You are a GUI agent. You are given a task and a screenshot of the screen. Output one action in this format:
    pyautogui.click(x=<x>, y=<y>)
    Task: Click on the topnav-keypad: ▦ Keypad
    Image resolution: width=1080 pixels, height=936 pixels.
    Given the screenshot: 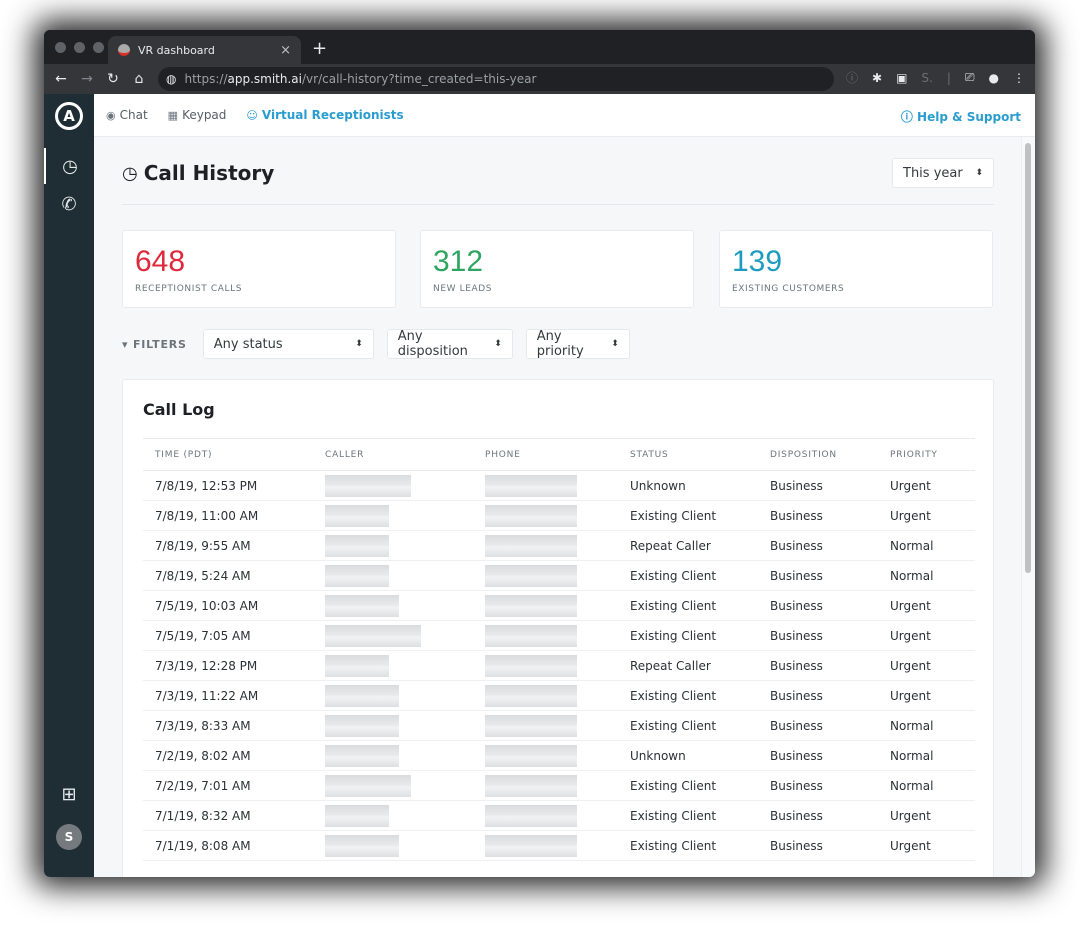 What is the action you would take?
    pyautogui.click(x=197, y=115)
    